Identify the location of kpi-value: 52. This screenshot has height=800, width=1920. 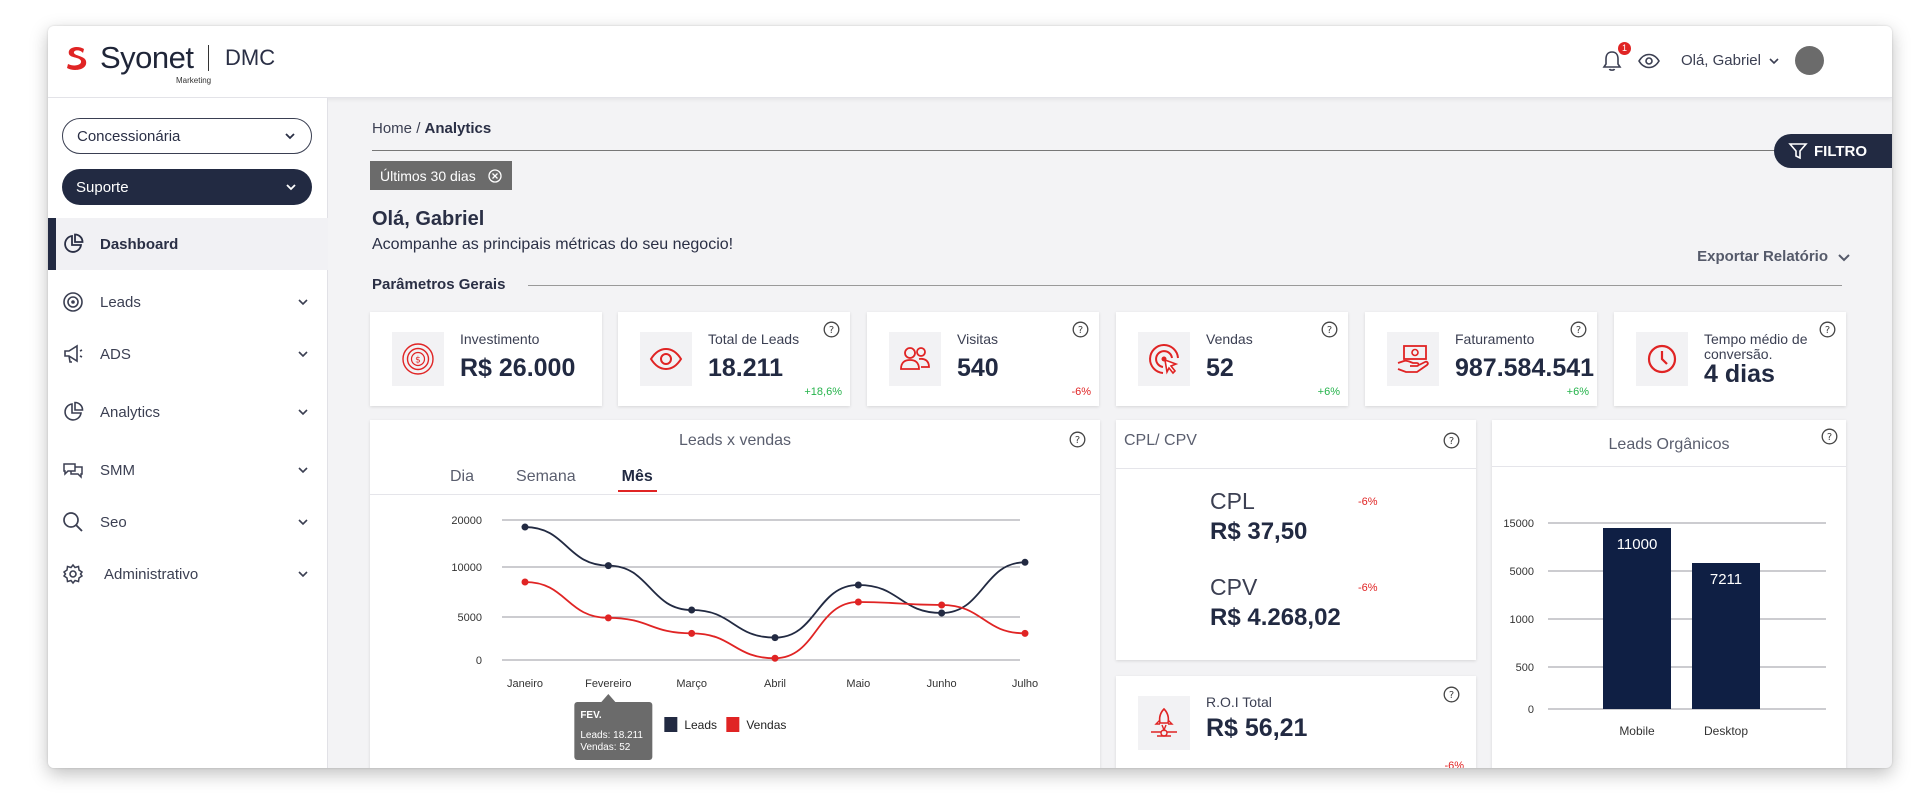
(1220, 368).